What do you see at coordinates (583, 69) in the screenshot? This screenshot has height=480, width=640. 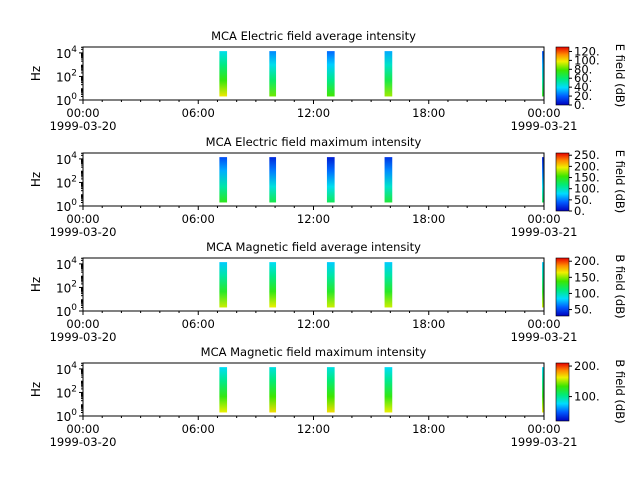 I see `colorbar-tick-label: 80.` at bounding box center [583, 69].